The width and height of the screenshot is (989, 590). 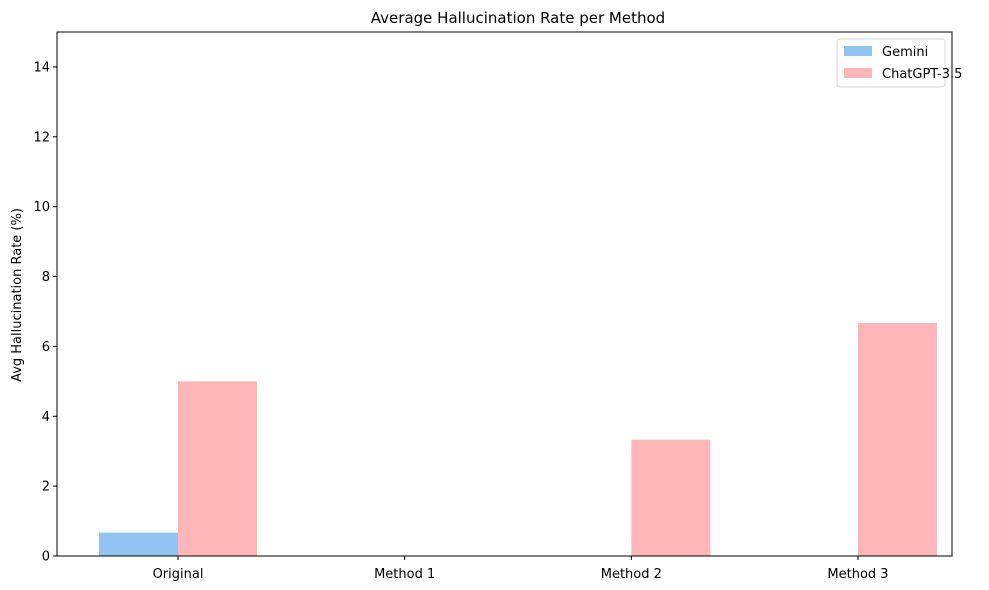 I want to click on y-tick-label: 6, so click(x=46, y=347).